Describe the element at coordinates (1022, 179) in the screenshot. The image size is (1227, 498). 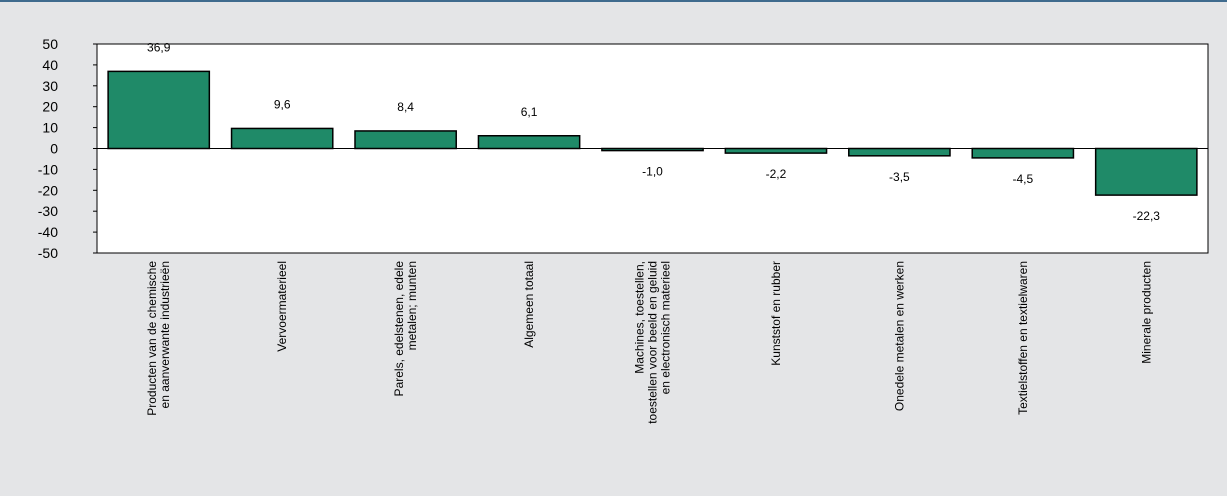
I see `data-label: -4,5` at that location.